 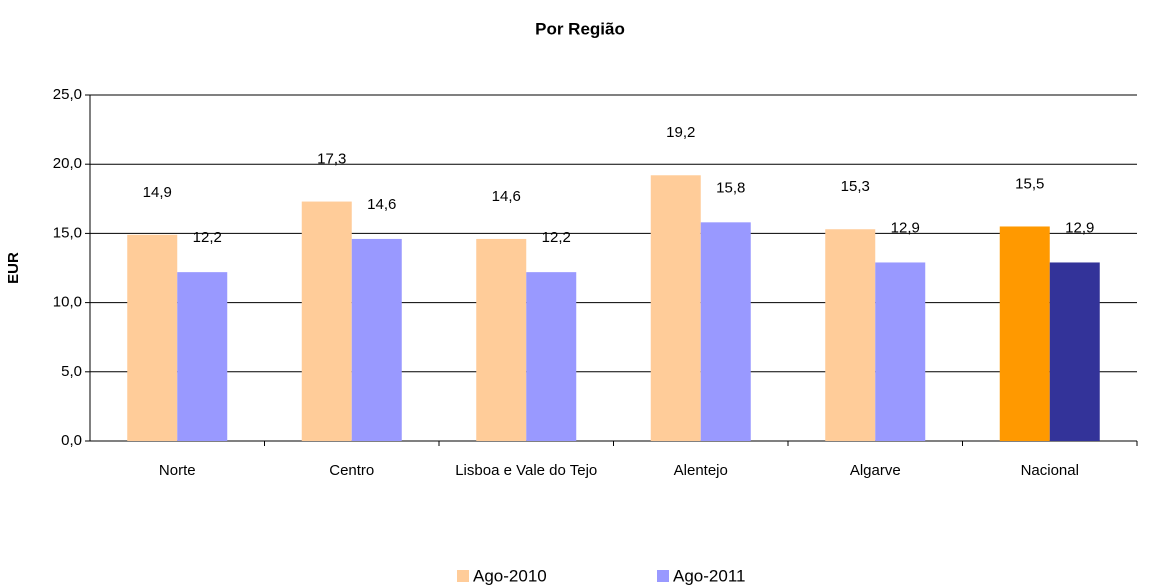 I want to click on value-label: 14,9, so click(x=157, y=192).